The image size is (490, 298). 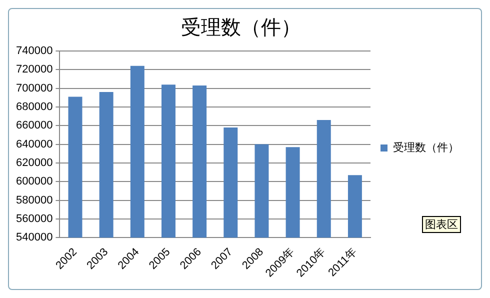 What do you see at coordinates (34, 182) in the screenshot?
I see `y-tick-label: 600000` at bounding box center [34, 182].